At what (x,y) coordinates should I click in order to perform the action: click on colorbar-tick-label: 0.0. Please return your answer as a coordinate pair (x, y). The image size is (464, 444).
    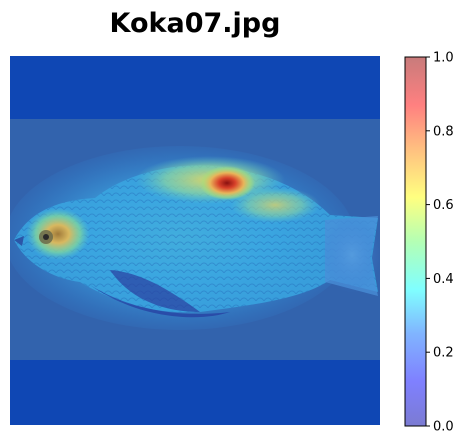
    Looking at the image, I should click on (443, 427).